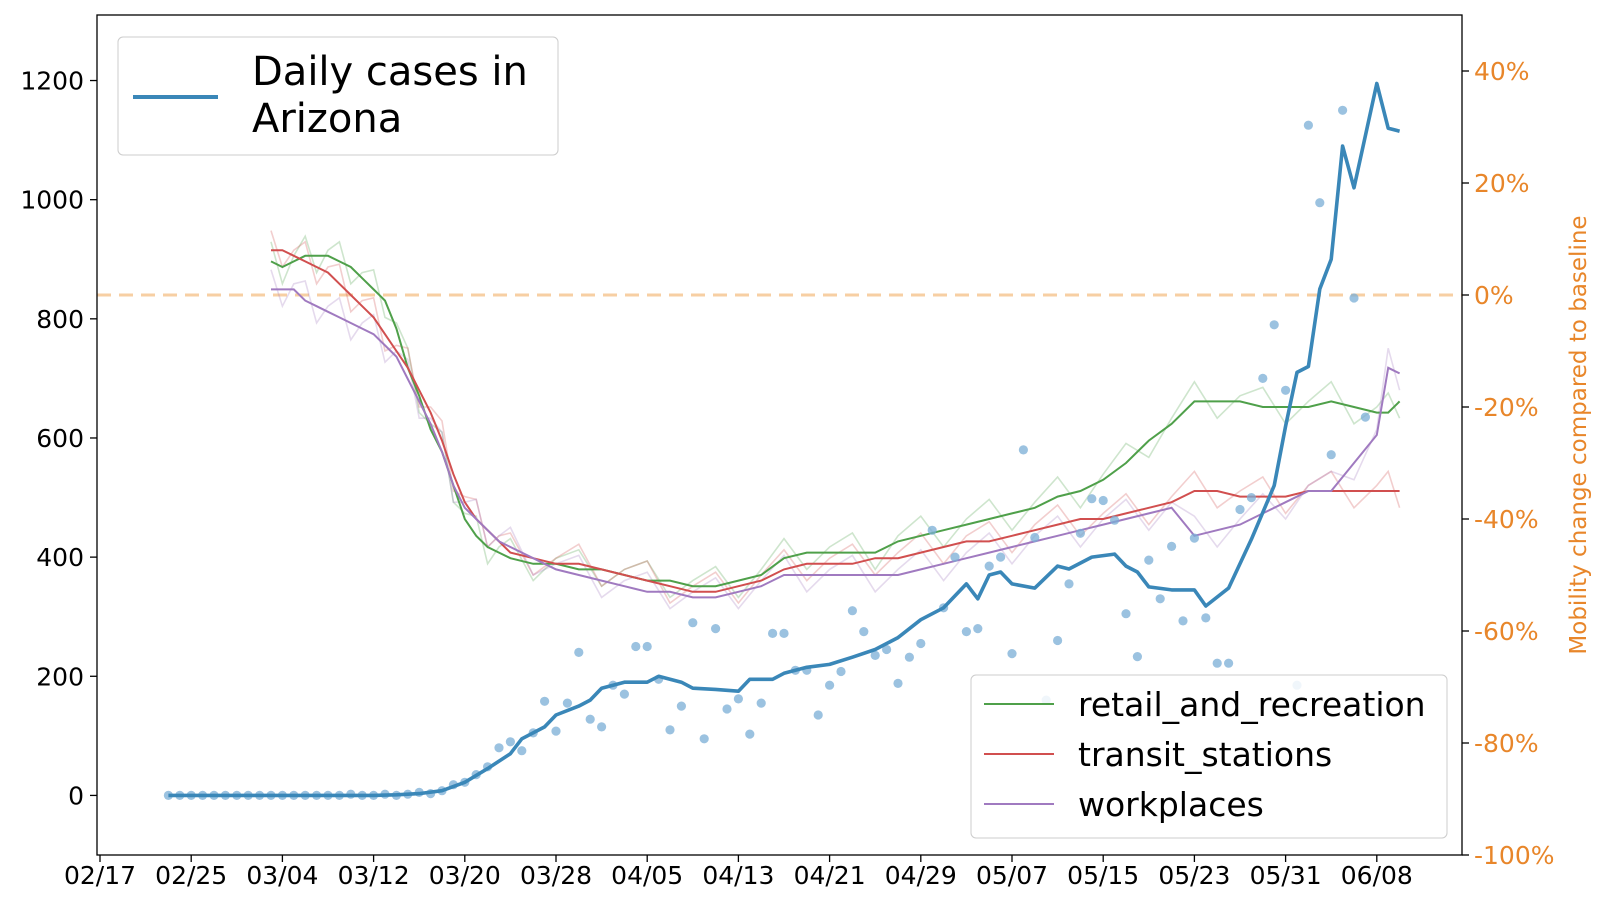 The image size is (1600, 900). I want to click on y-right-tick-label-1: -80%, so click(1506, 743).